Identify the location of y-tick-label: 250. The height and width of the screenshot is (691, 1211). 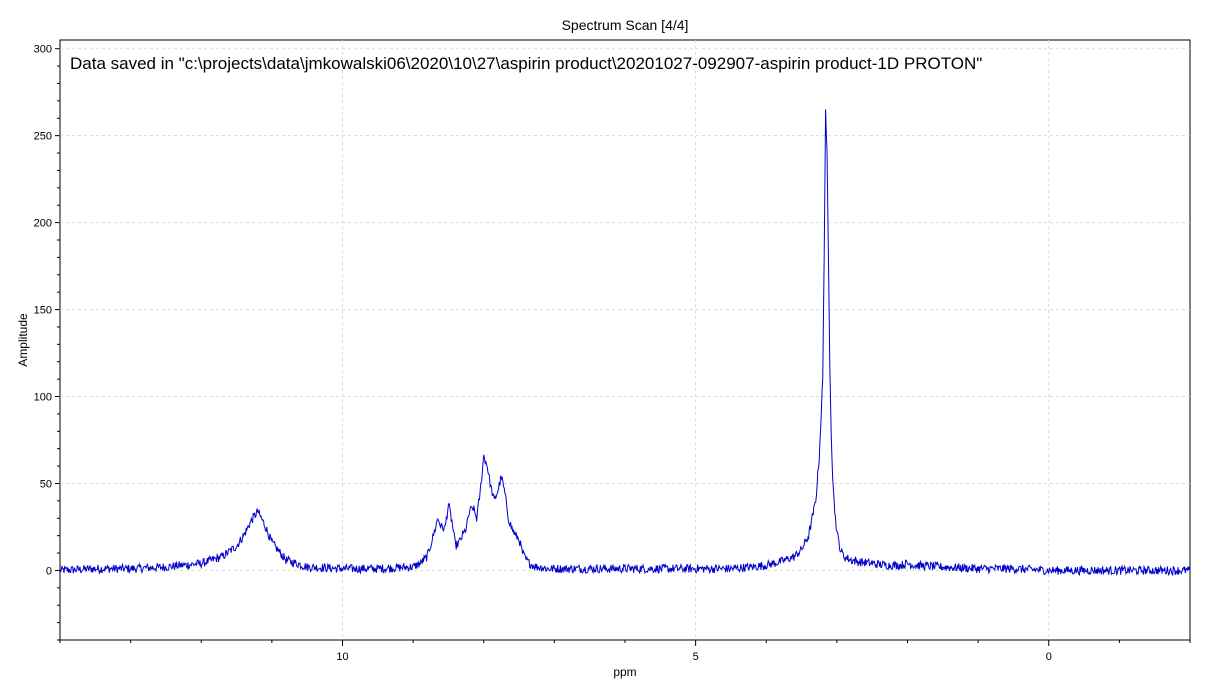
(43, 137).